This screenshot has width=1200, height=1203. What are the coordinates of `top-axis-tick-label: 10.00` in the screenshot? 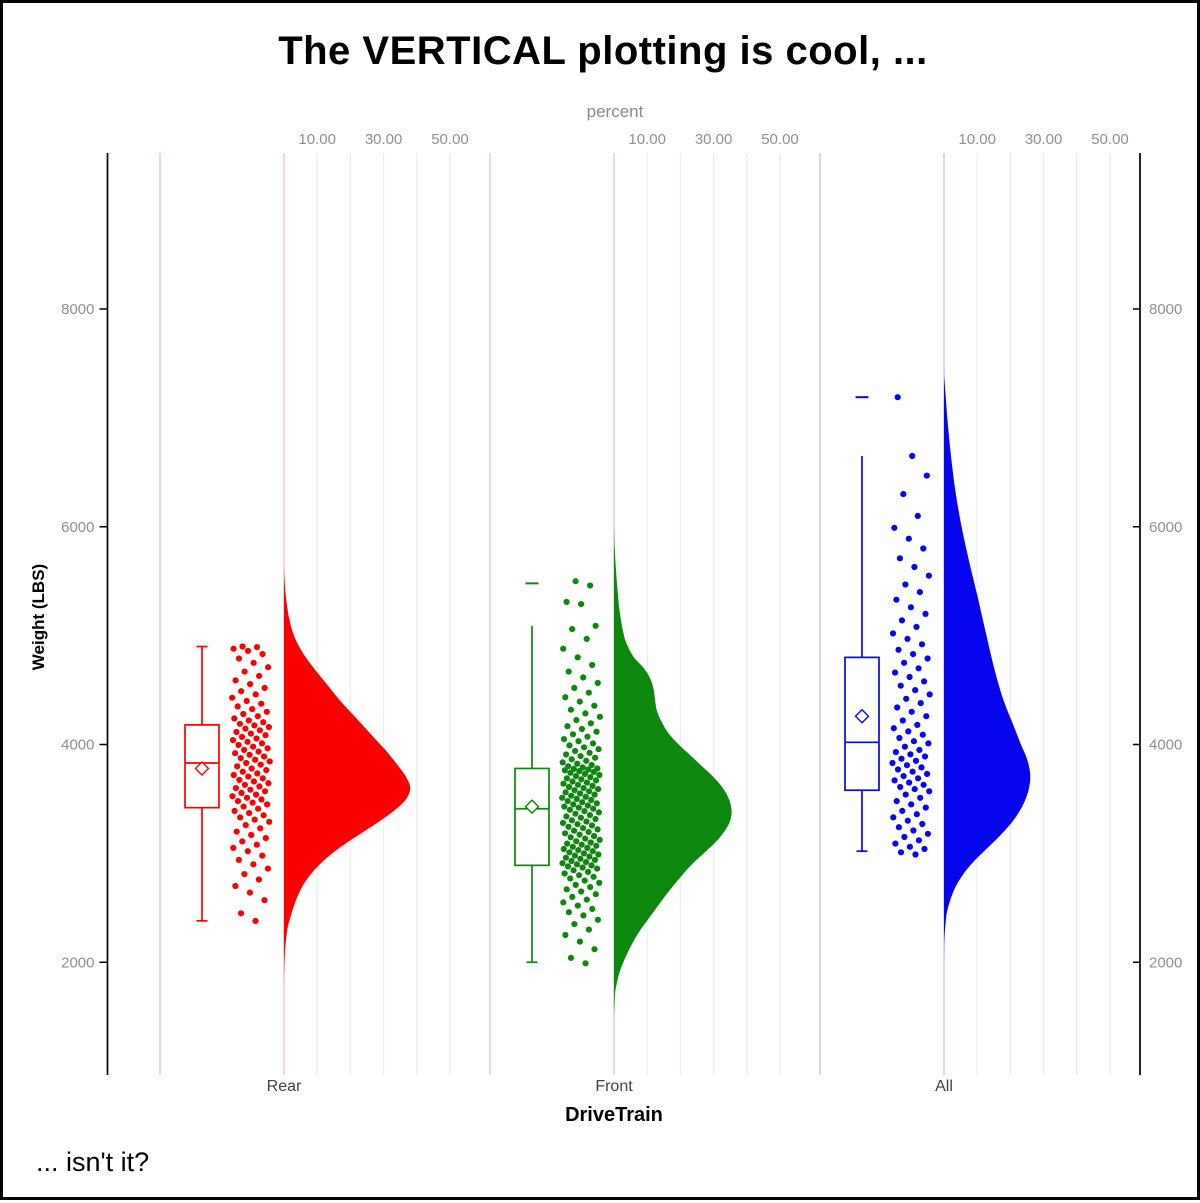 It's located at (647, 139).